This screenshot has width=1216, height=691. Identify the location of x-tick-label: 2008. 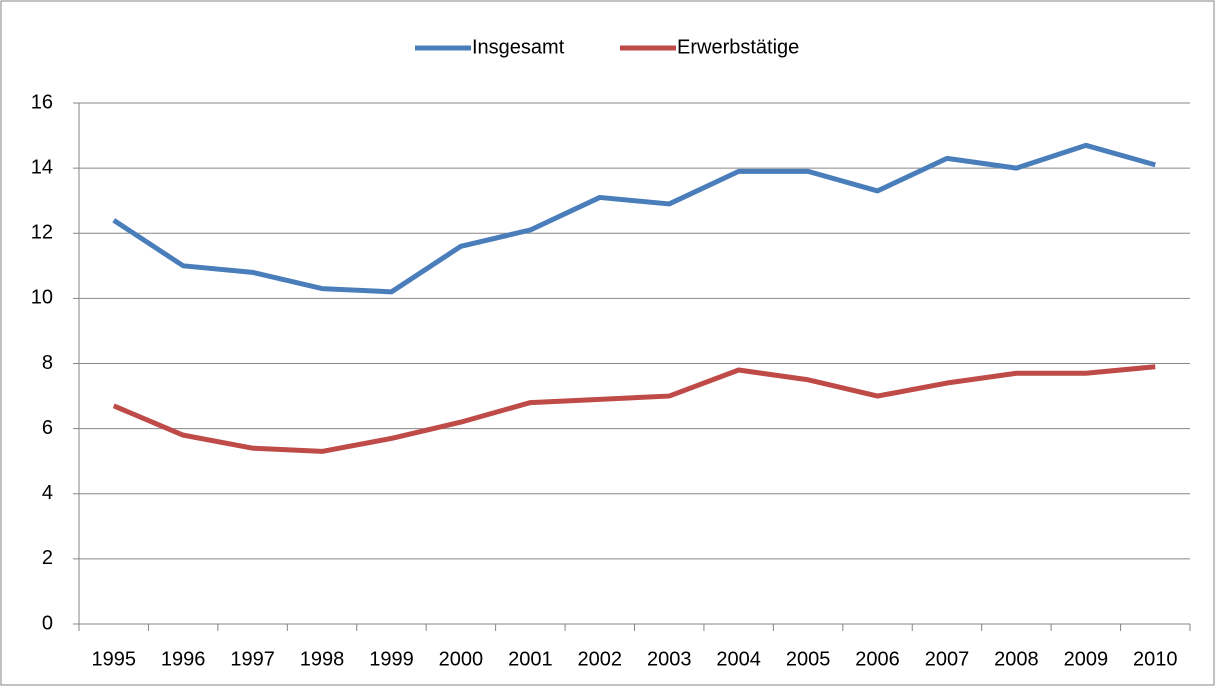
(1016, 659).